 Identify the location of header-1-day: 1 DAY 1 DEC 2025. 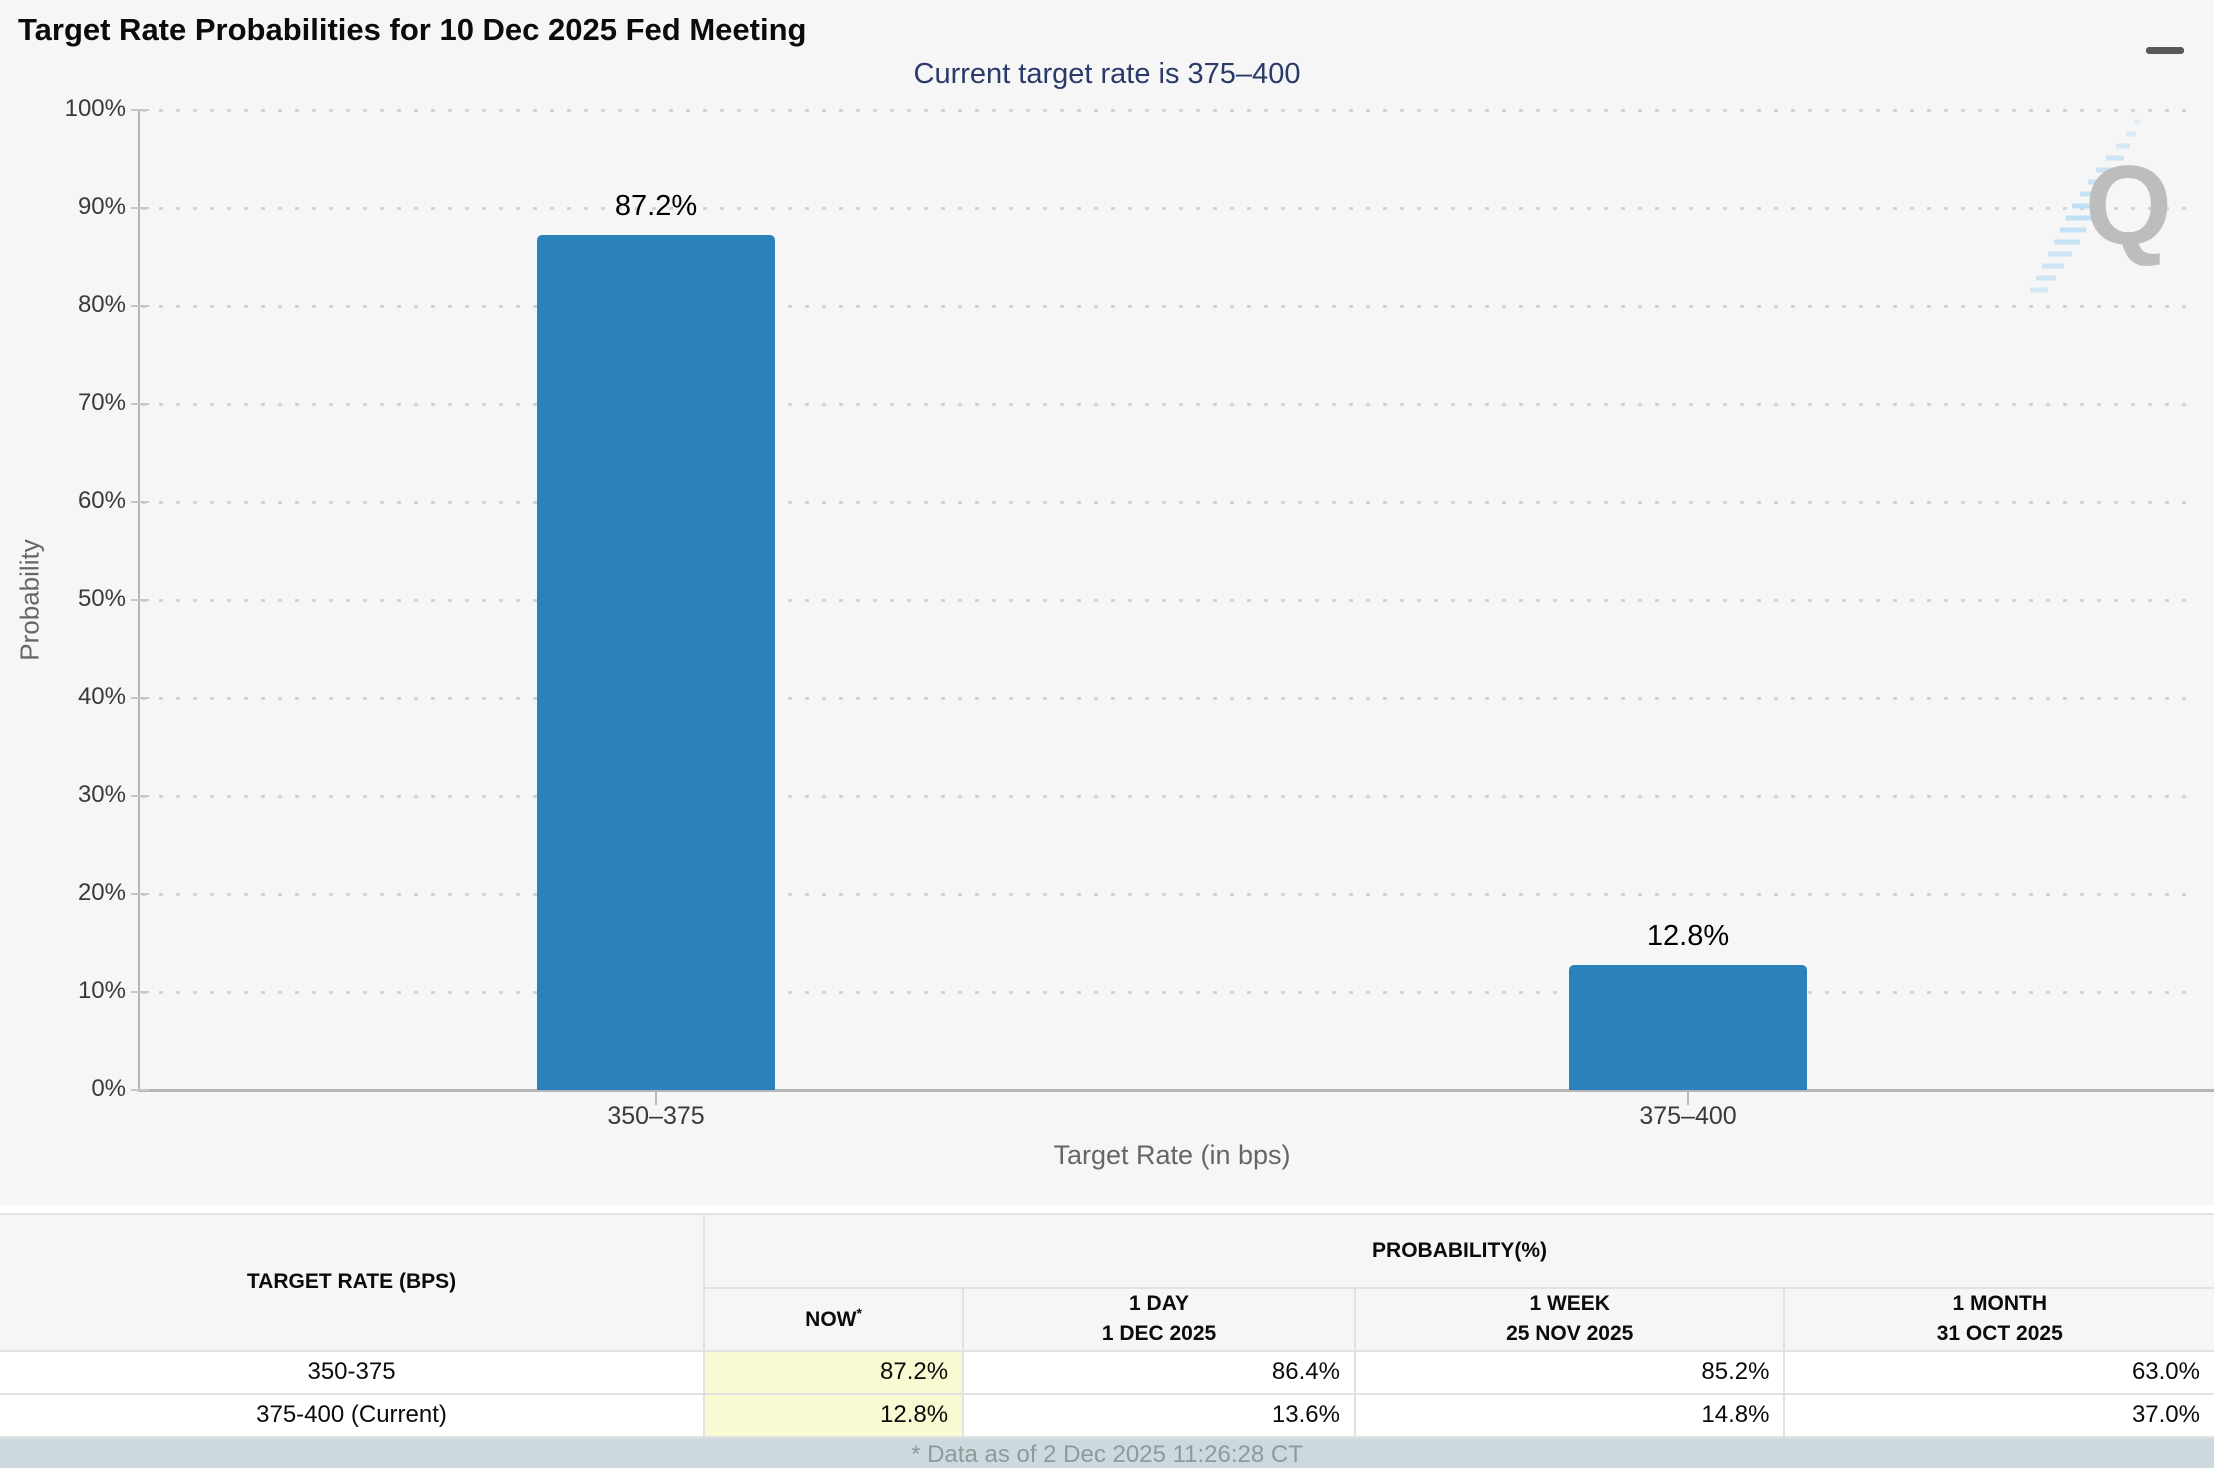
(1159, 1319).